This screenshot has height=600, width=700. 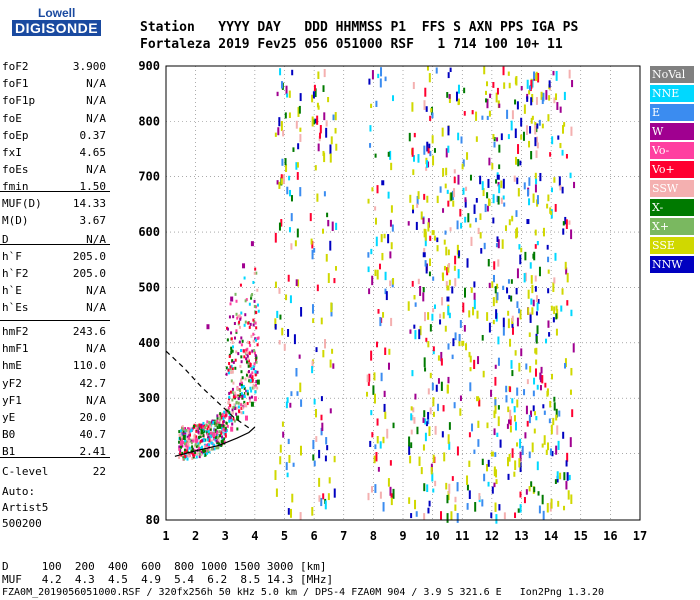 What do you see at coordinates (284, 536) in the screenshot?
I see `x-tick-label: 5` at bounding box center [284, 536].